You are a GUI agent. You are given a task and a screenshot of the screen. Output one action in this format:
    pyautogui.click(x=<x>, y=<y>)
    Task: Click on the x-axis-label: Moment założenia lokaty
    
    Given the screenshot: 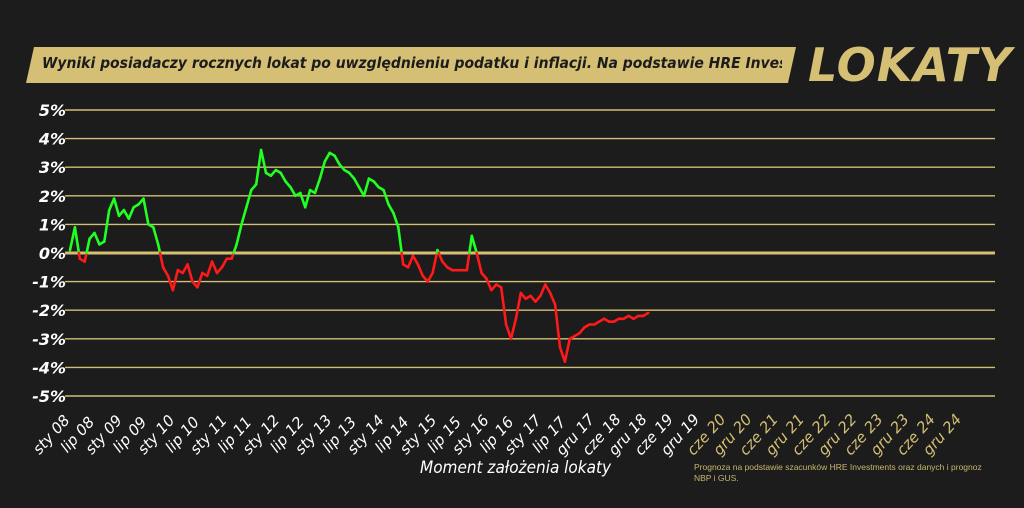 What is the action you would take?
    pyautogui.click(x=516, y=468)
    